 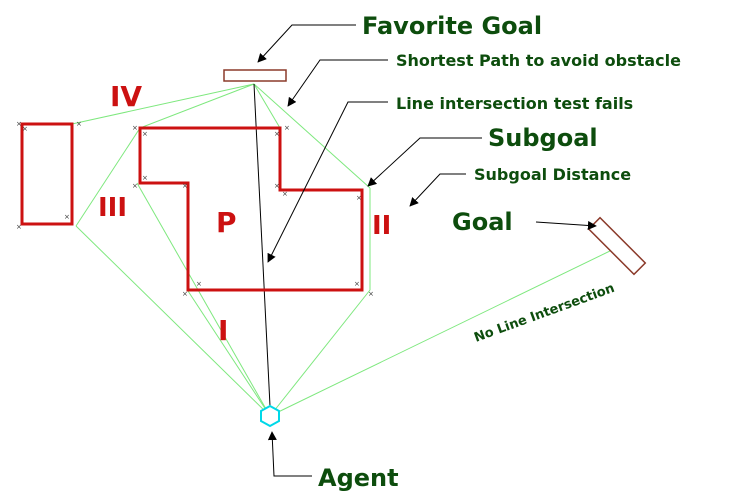 What do you see at coordinates (126, 96) in the screenshot?
I see `region-label-iv: IV` at bounding box center [126, 96].